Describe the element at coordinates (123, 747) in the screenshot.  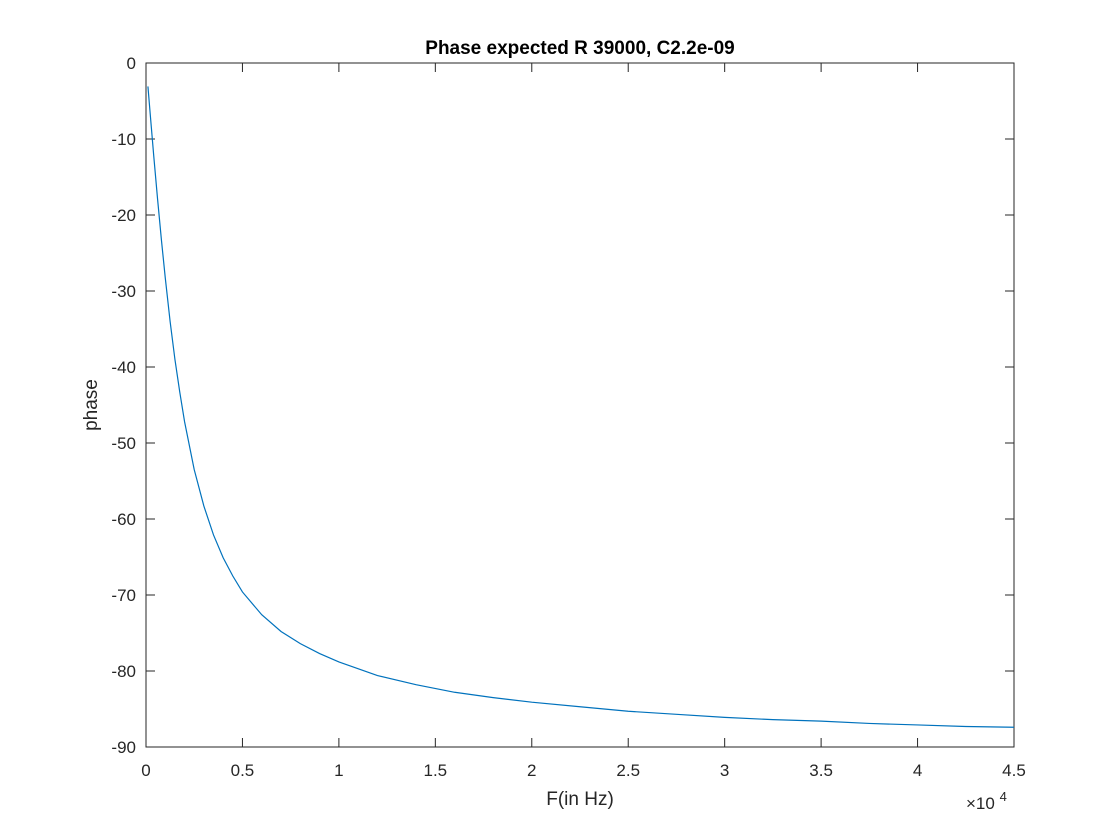
I see `y-tick-label: -90` at that location.